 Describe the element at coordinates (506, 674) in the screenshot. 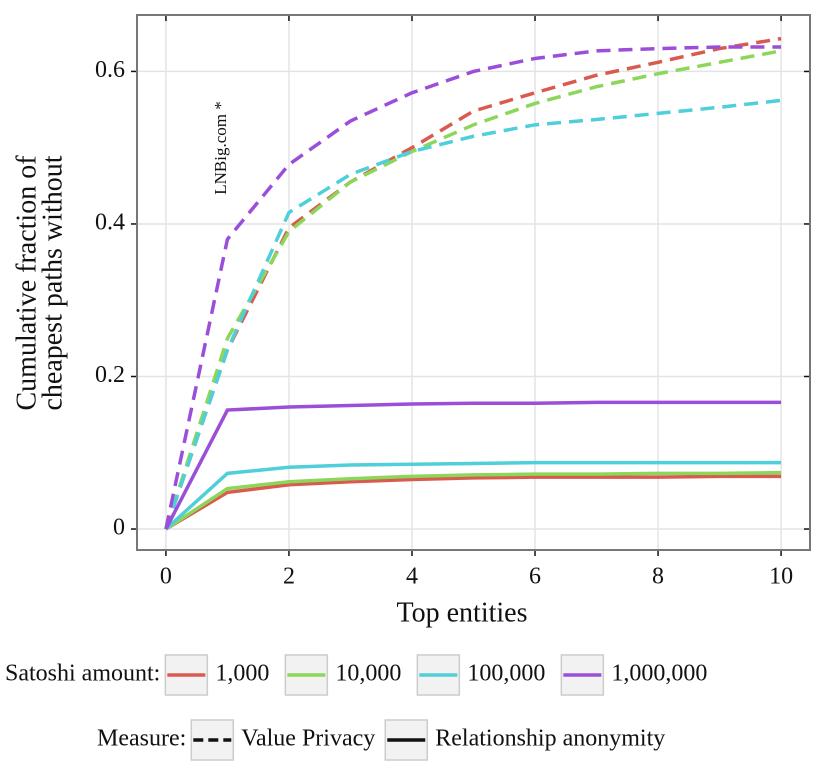

I see `legend-label: 100,000` at that location.